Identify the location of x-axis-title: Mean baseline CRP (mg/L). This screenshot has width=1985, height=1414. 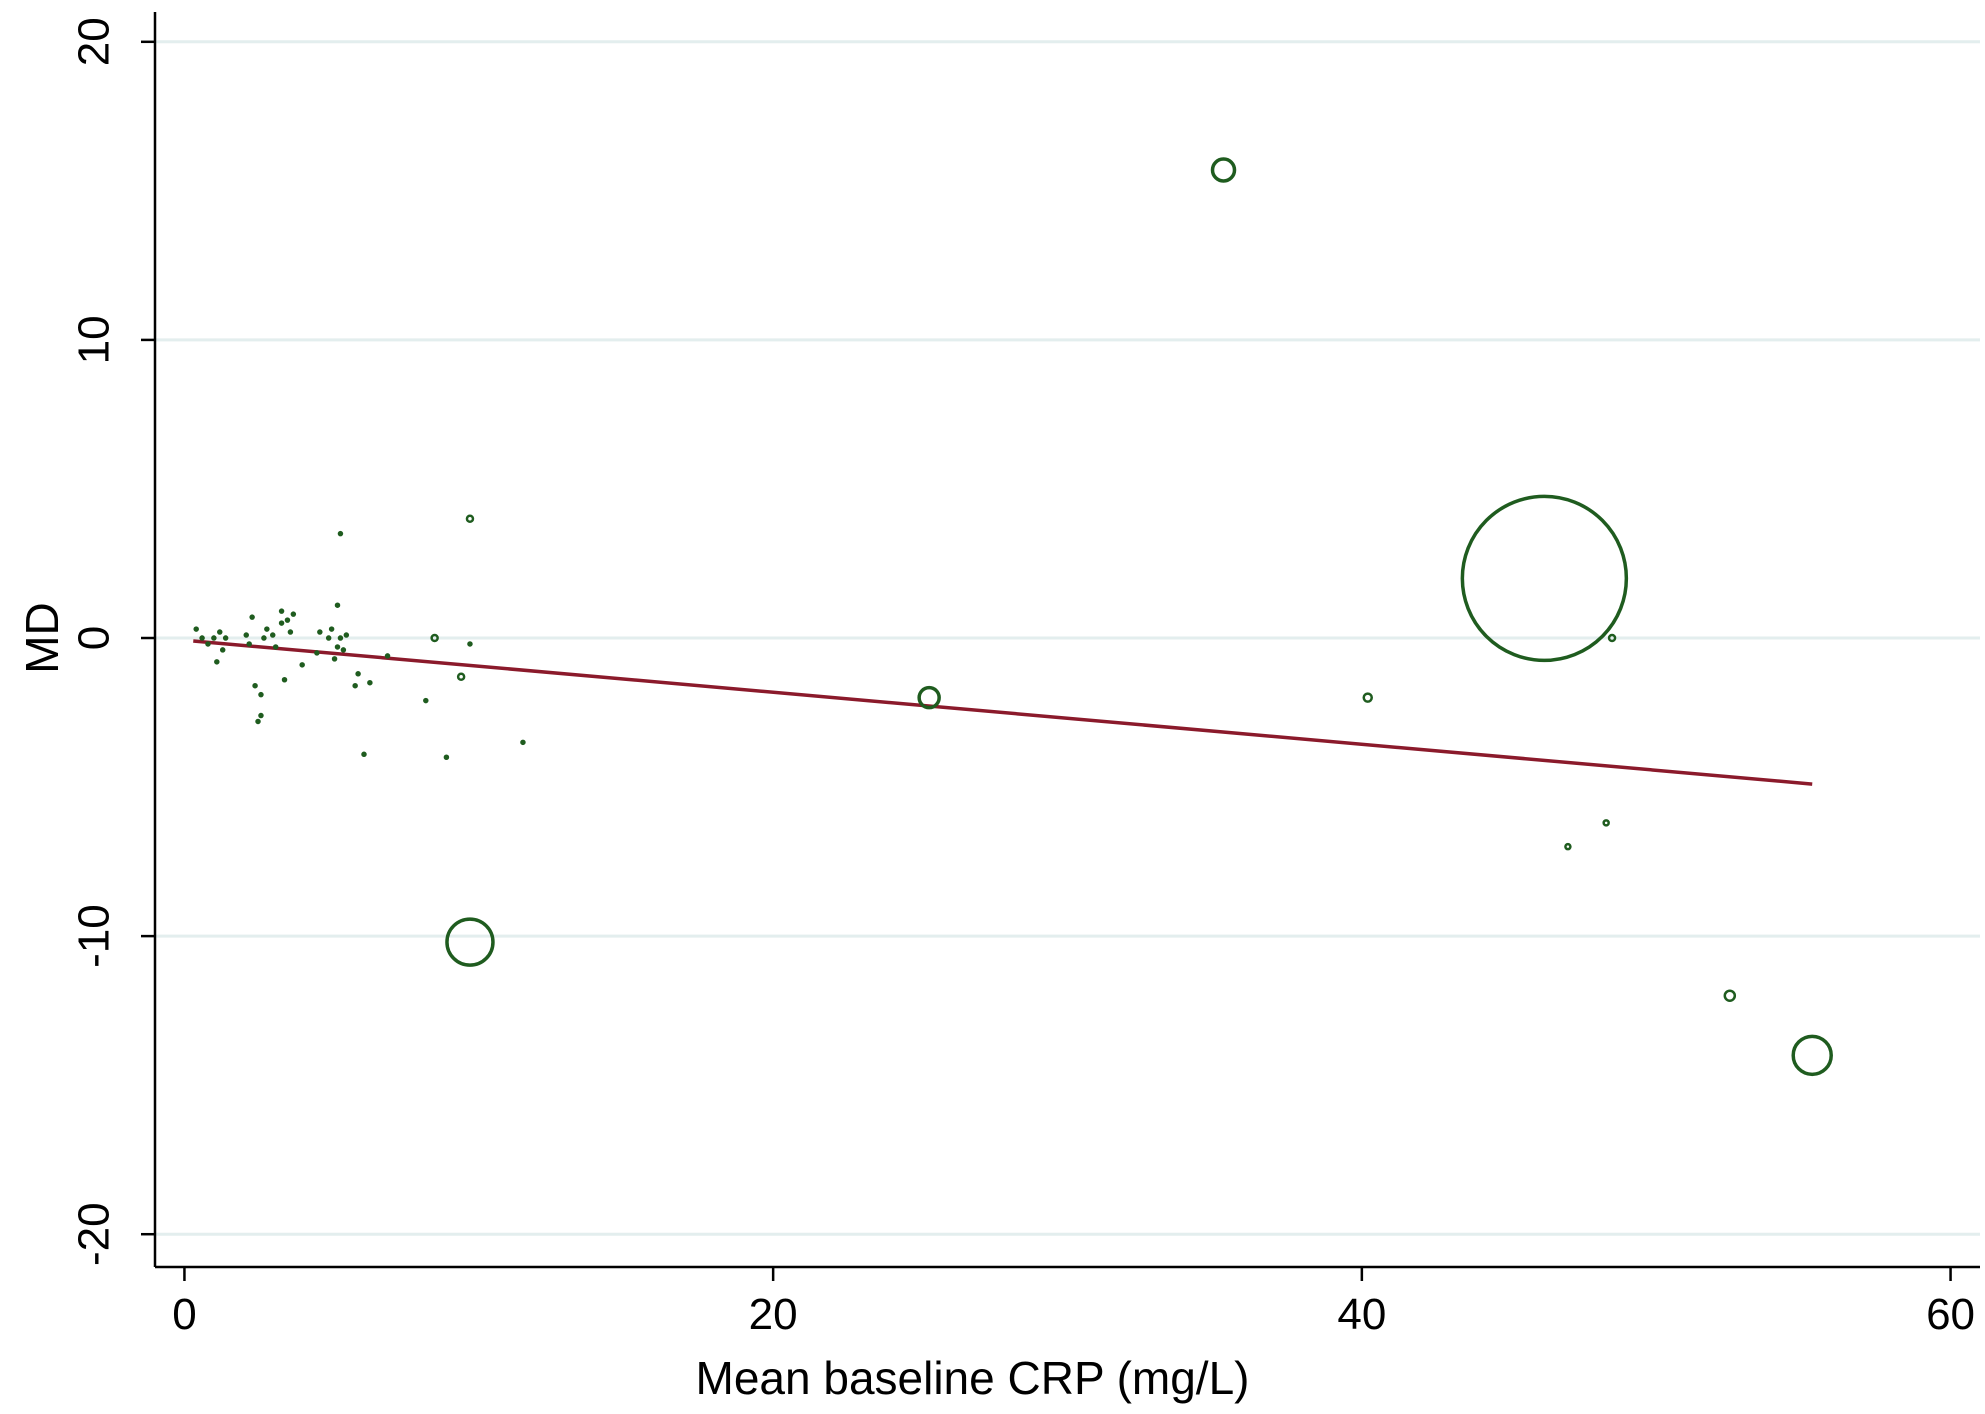
(973, 1378).